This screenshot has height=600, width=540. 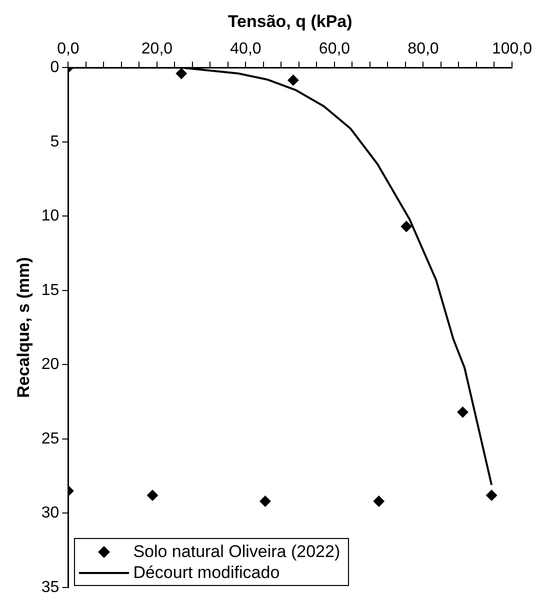 What do you see at coordinates (423, 49) in the screenshot?
I see `x-tick-label: 80,0` at bounding box center [423, 49].